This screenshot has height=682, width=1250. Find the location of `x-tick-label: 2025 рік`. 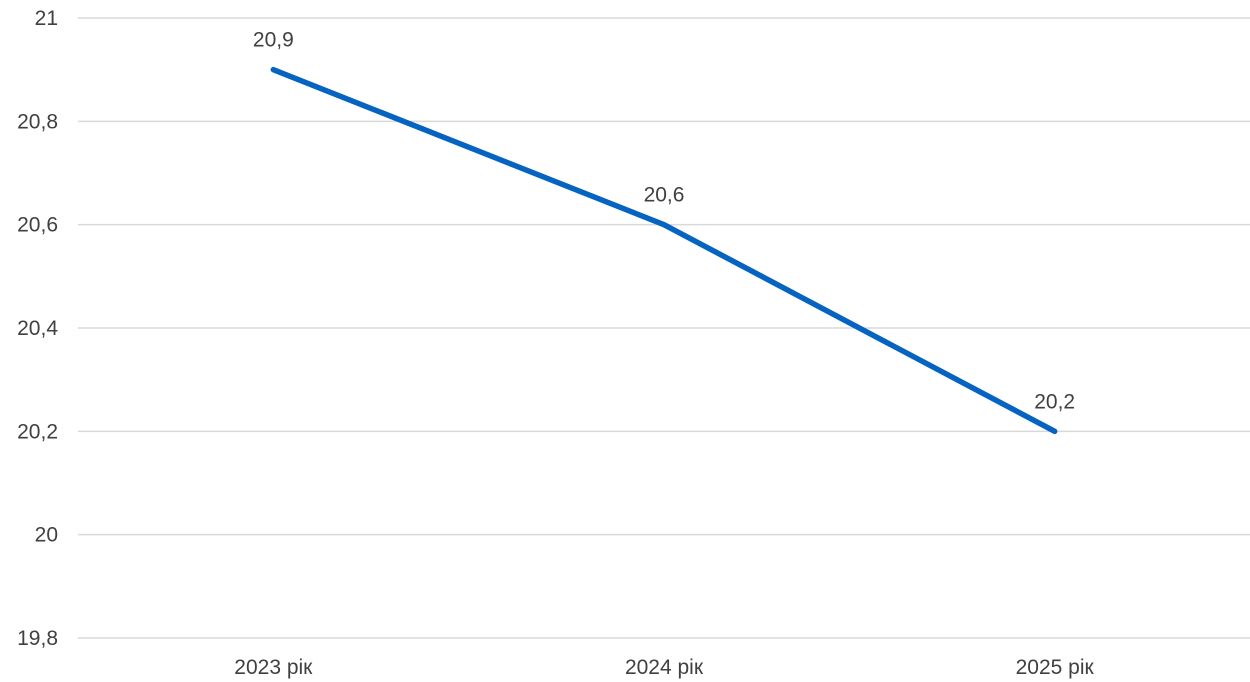

x-tick-label: 2025 рік is located at coordinates (1055, 667).